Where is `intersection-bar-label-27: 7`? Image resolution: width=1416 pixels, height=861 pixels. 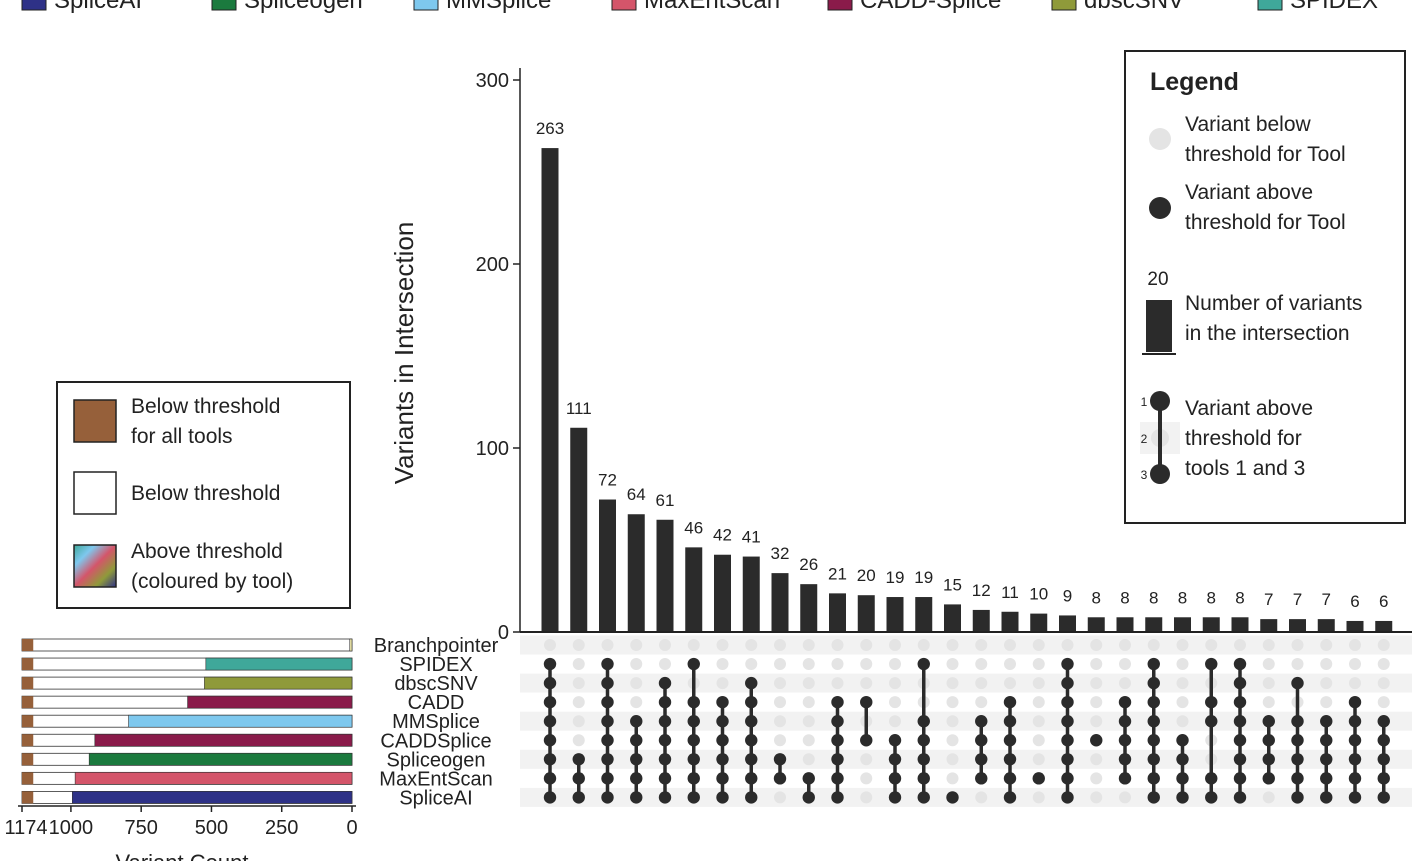 intersection-bar-label-27: 7 is located at coordinates (1326, 599).